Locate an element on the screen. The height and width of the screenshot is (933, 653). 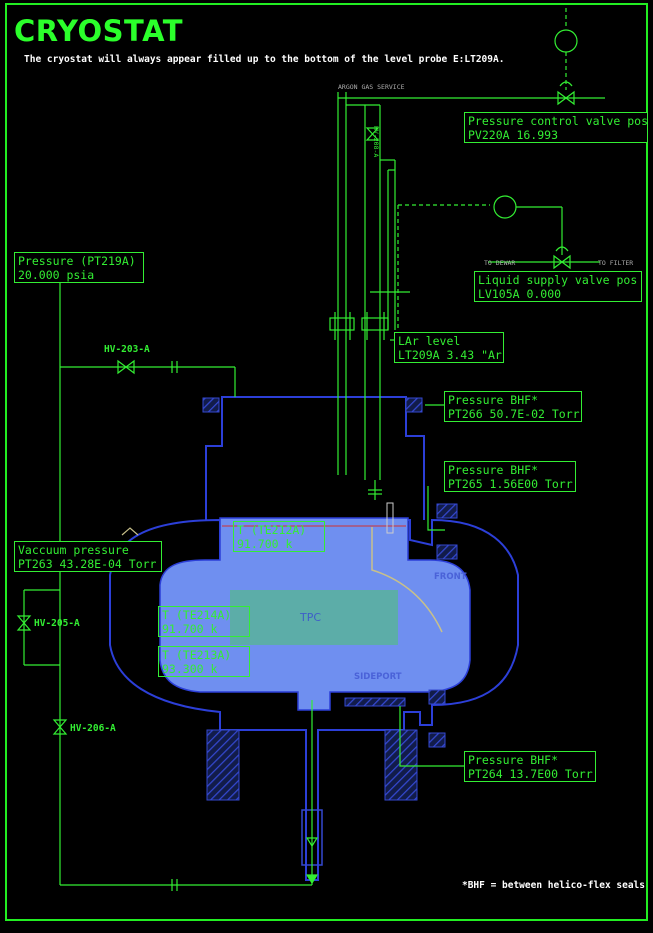
readout-pt264-label: Pressure BHF* is located at coordinates (513, 760).